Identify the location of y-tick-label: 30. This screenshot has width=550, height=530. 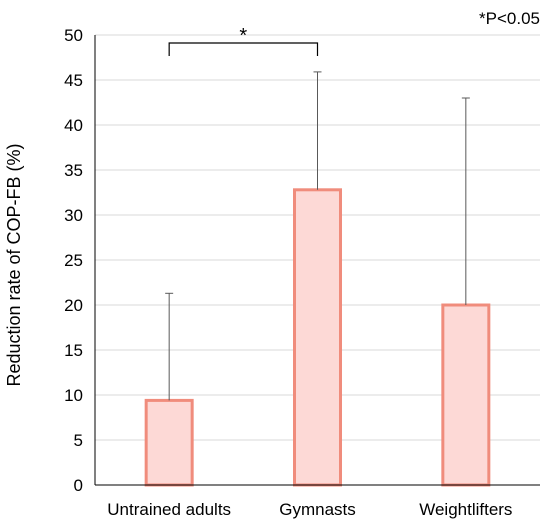
(73, 215).